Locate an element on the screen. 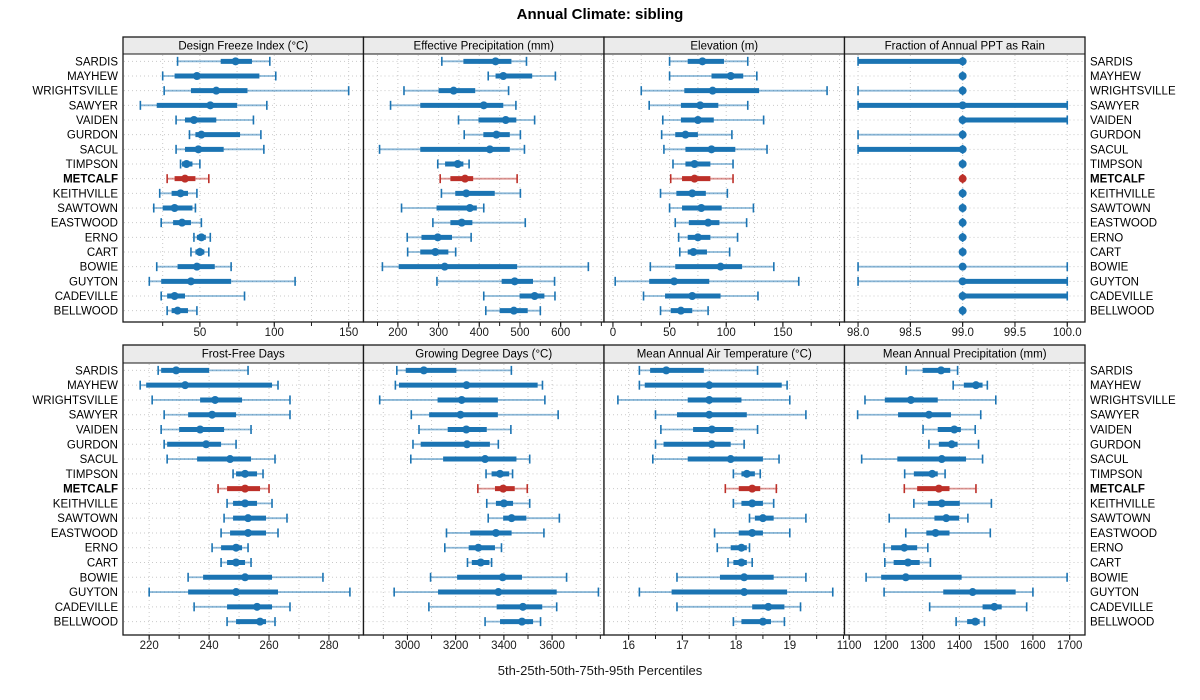 The width and height of the screenshot is (1200, 700). axis-tick-label: 17 is located at coordinates (682, 646).